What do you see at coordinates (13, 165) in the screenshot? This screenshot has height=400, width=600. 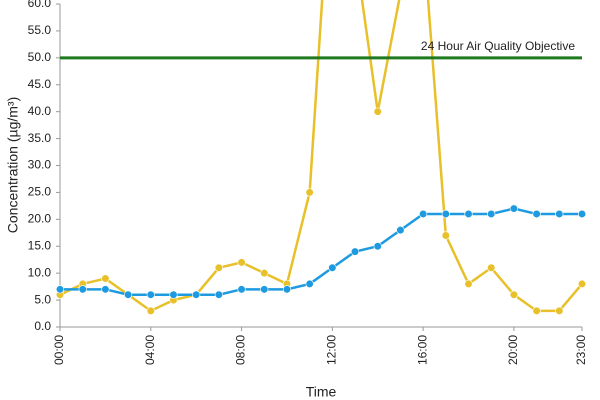 I see `y-axis-title: Concentration (µg/m³)` at bounding box center [13, 165].